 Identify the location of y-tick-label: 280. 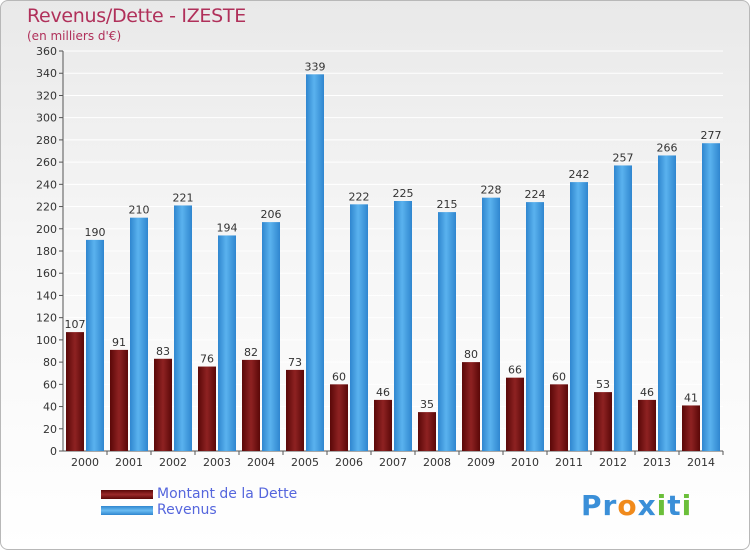
(46, 140).